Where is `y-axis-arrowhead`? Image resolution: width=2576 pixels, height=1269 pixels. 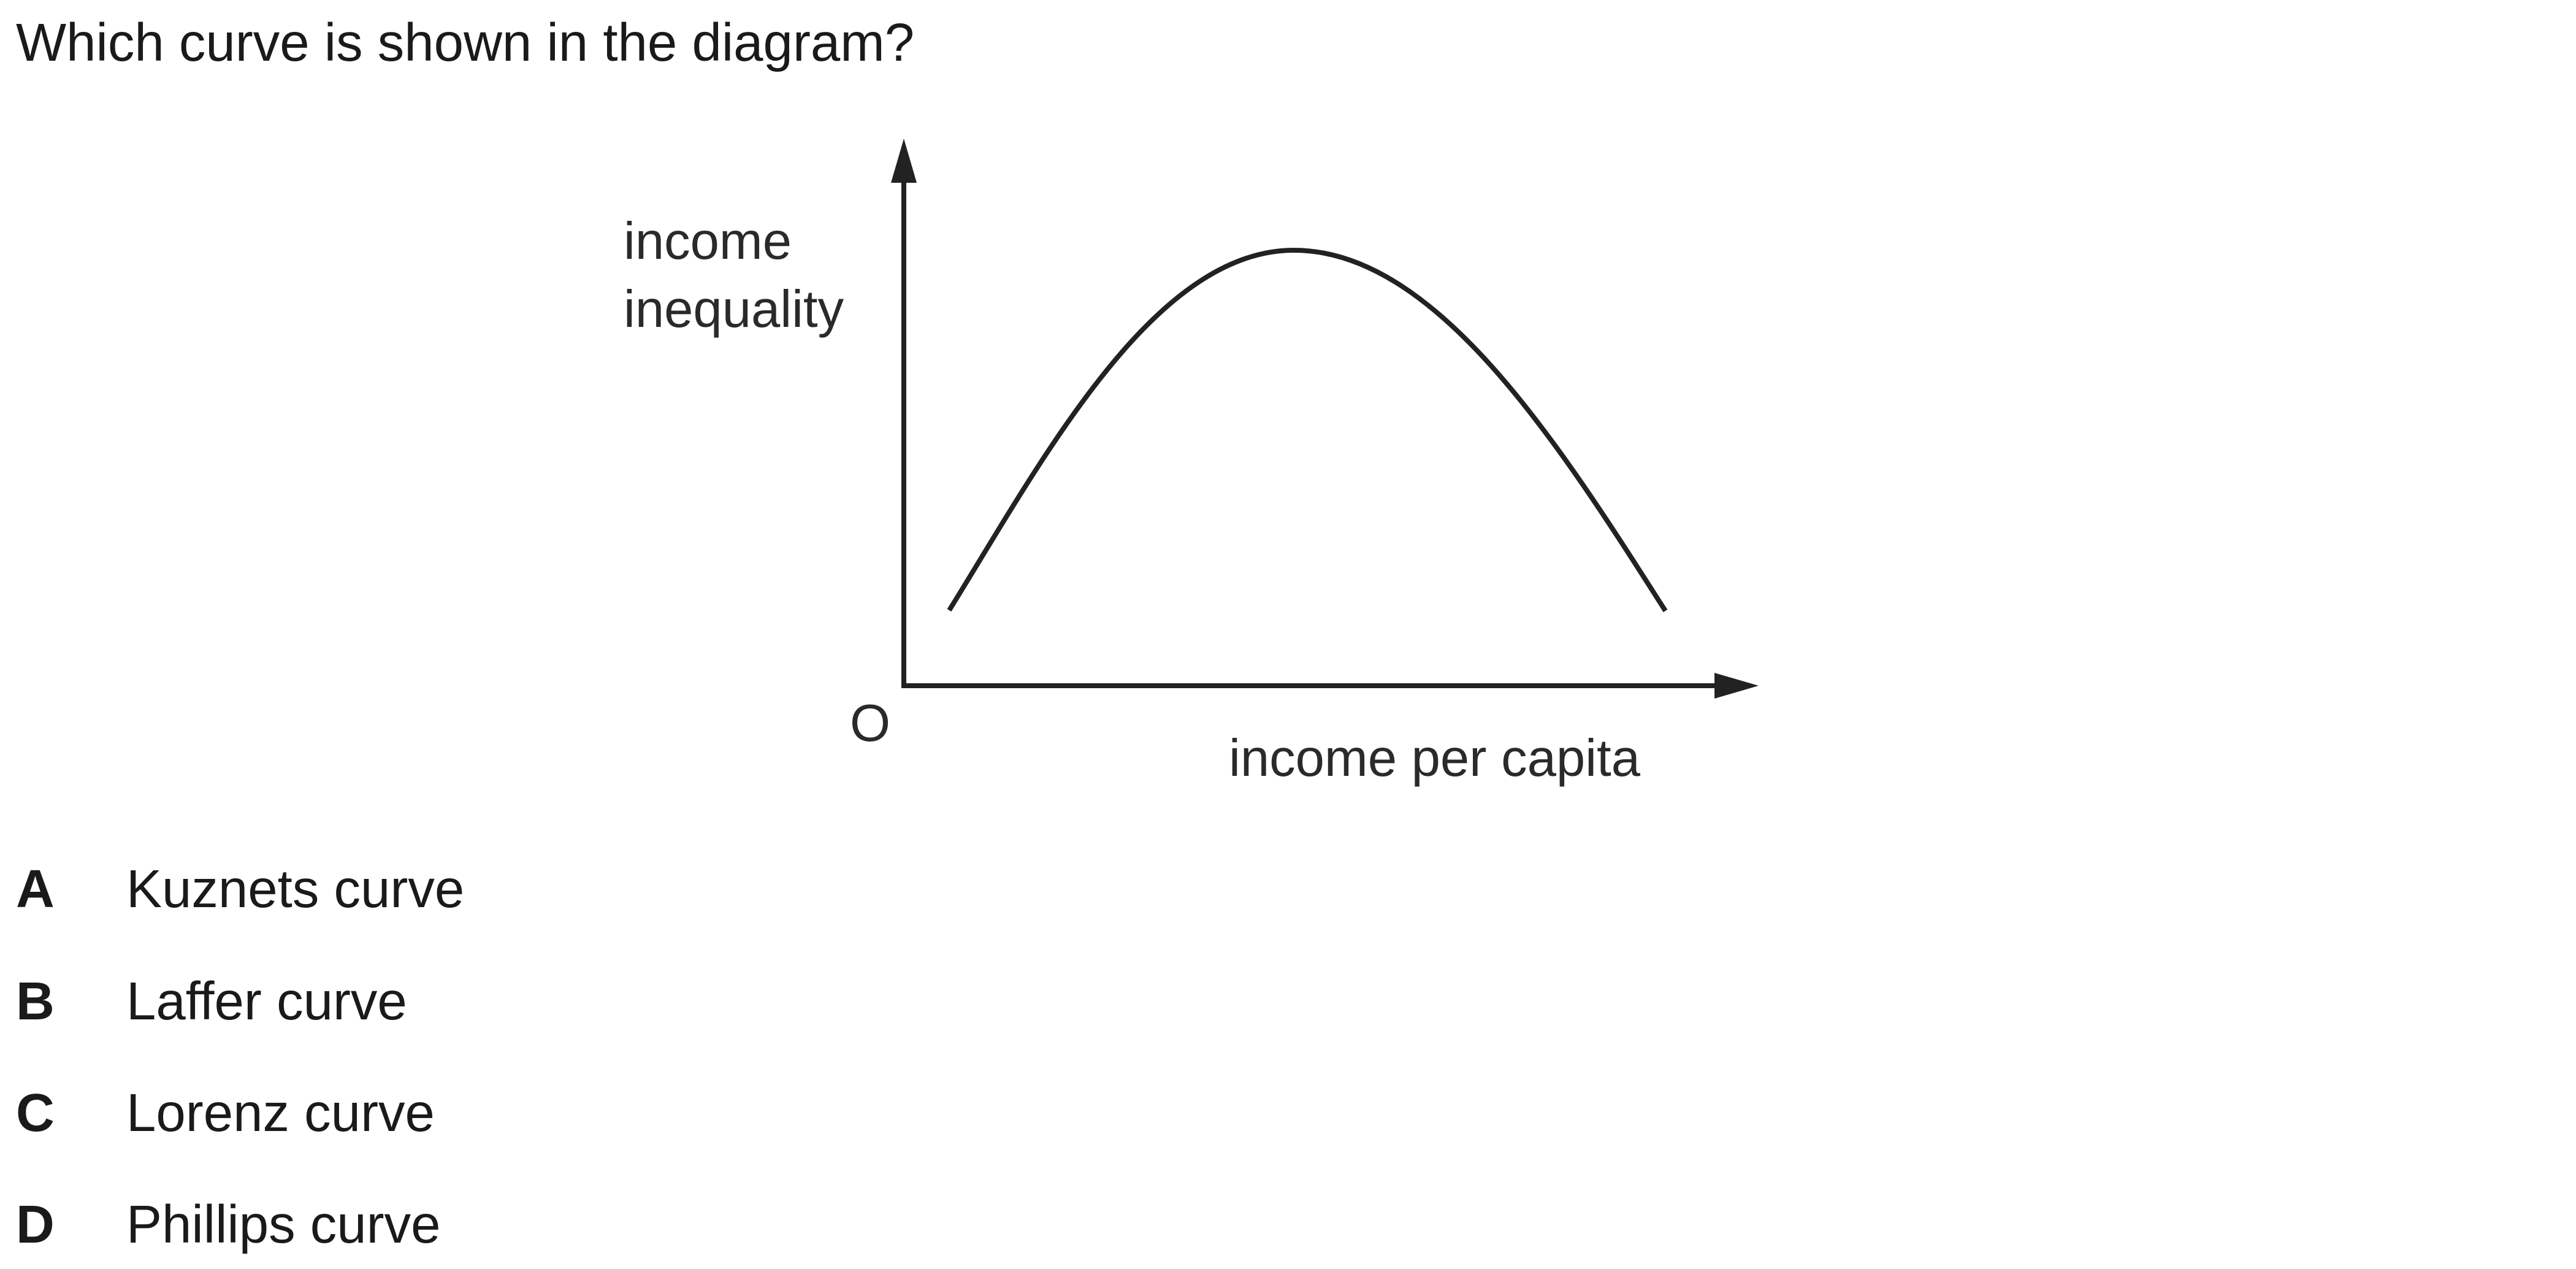
y-axis-arrowhead is located at coordinates (904, 161).